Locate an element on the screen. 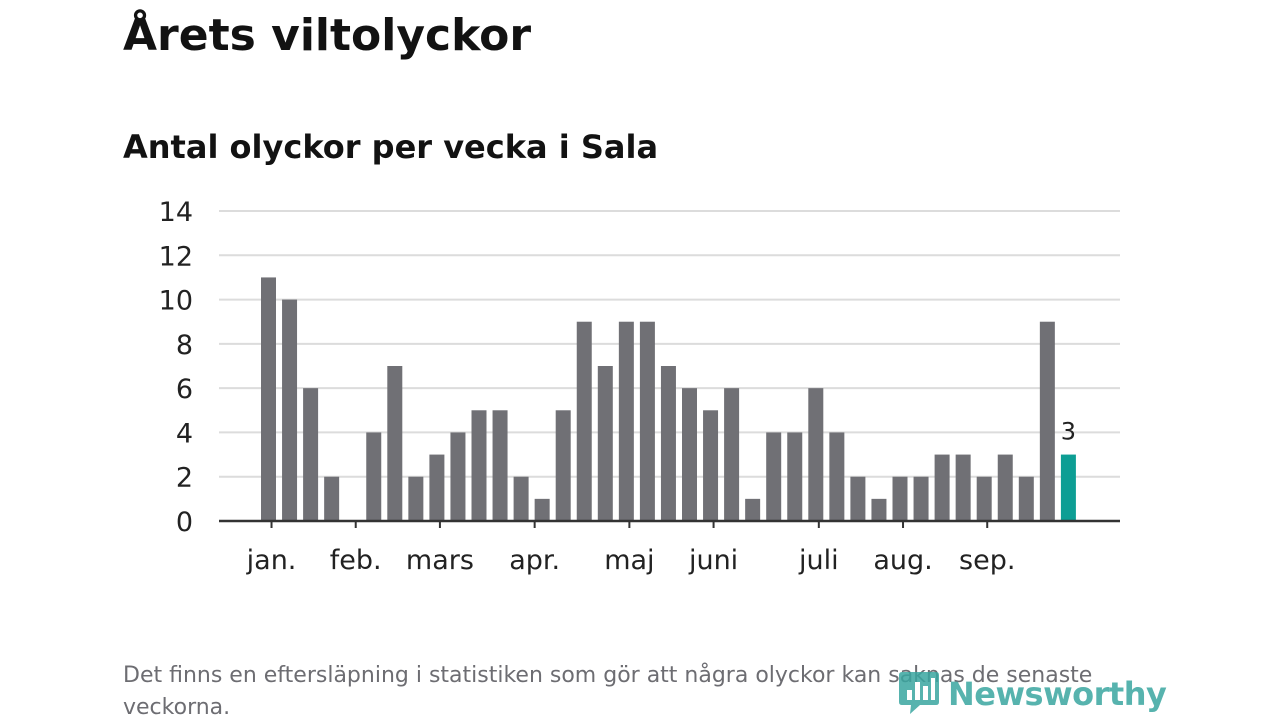  brand-name: Newsworthy is located at coordinates (1057, 694).